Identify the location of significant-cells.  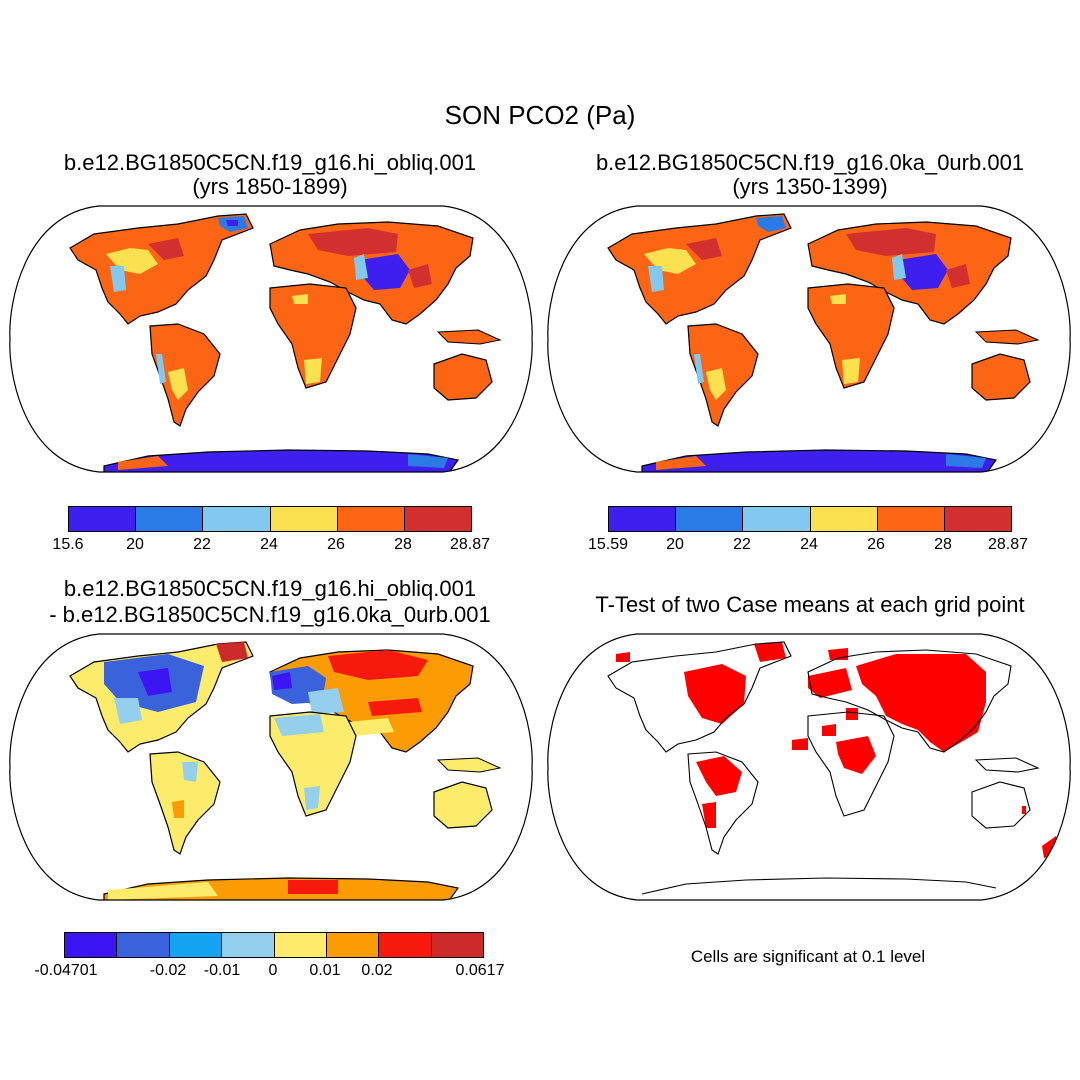
(837, 750).